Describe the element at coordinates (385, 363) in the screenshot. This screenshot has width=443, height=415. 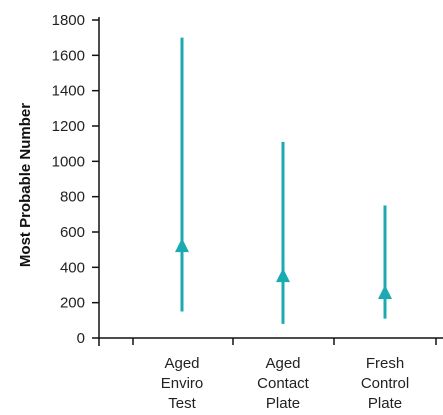
I see `category-label-line: Fresh` at that location.